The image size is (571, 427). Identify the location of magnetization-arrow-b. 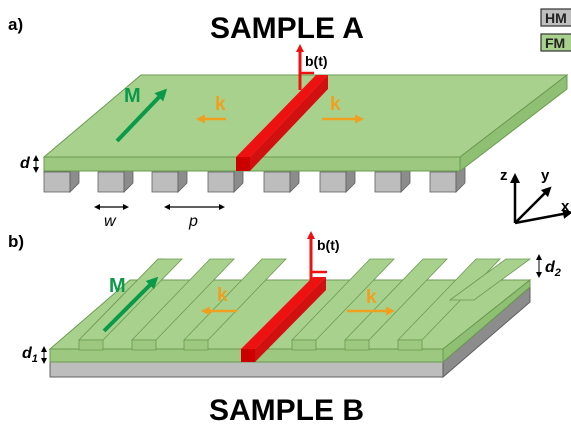
(130, 304).